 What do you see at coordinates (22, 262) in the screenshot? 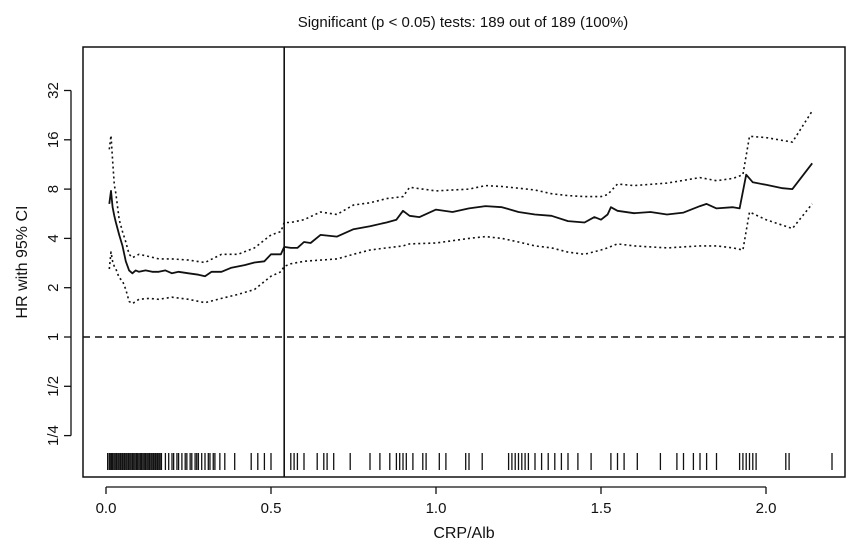
I see `y-axis-title: HR with 95% CI` at bounding box center [22, 262].